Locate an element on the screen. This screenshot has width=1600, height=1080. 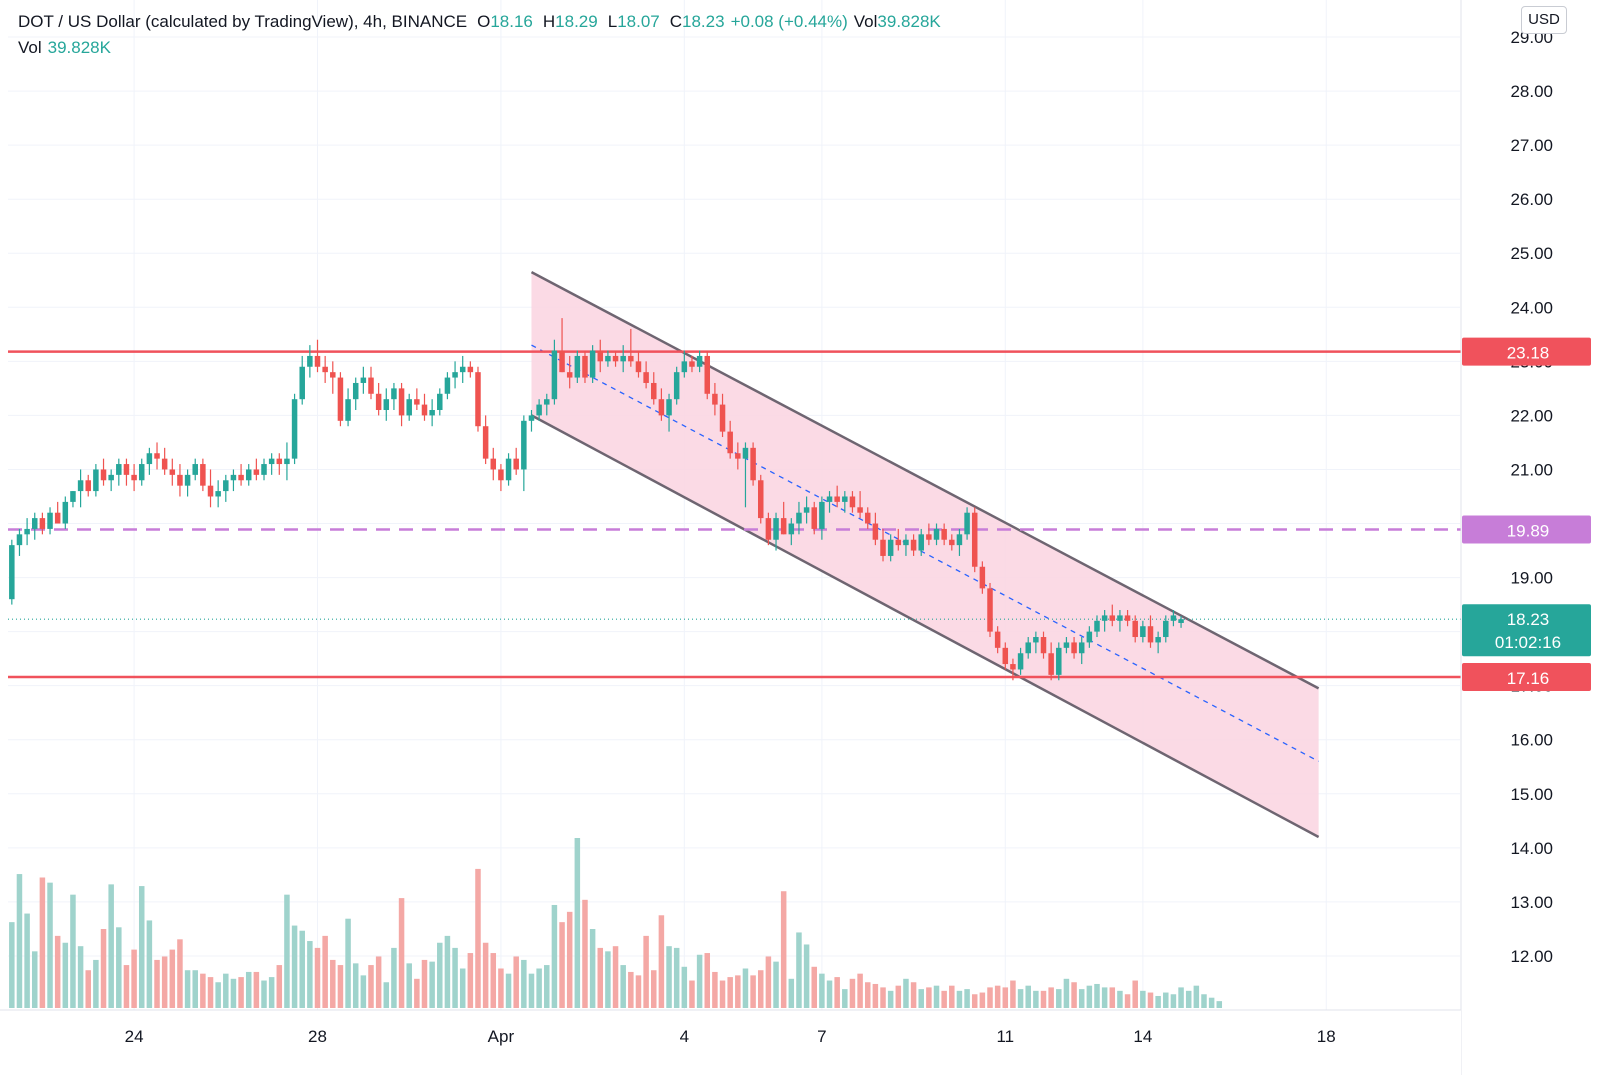
open-value: 18.16 is located at coordinates (511, 21).